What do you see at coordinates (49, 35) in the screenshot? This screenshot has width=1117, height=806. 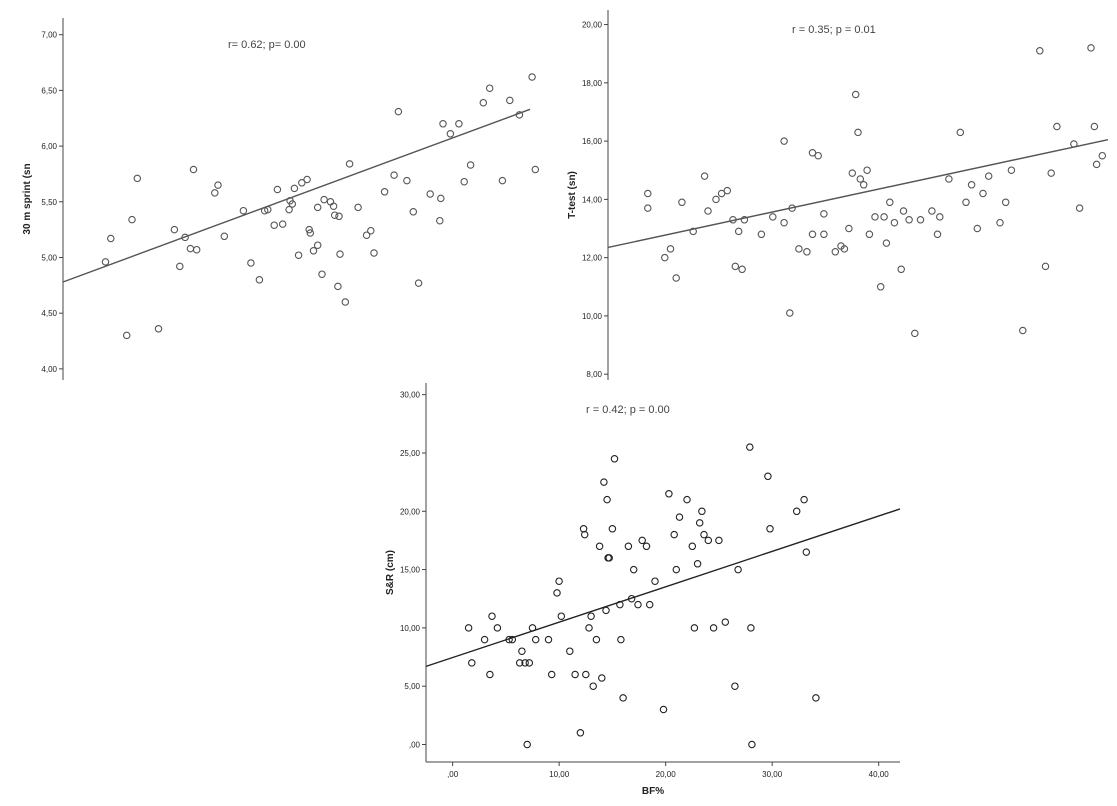 I see `sprint-y-tick-label: 7,00` at bounding box center [49, 35].